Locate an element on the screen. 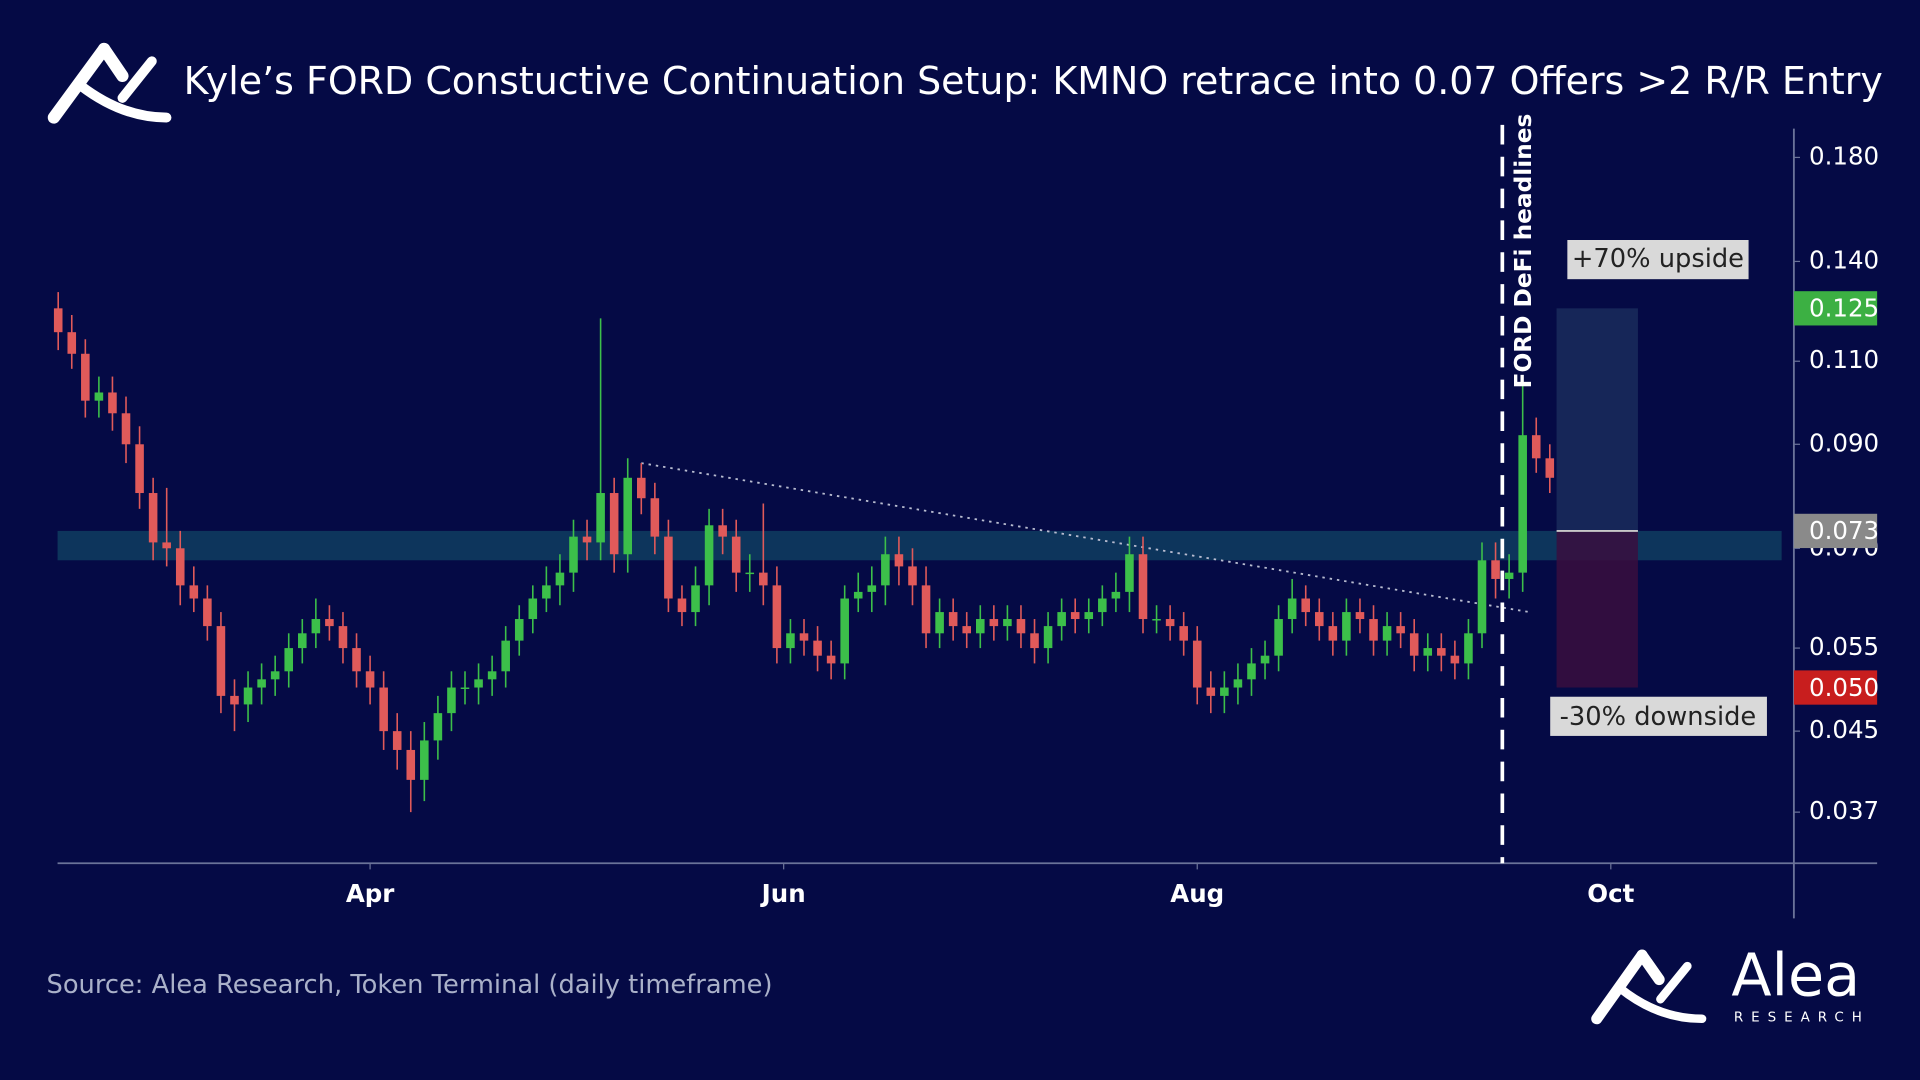  upside-box is located at coordinates (1658, 260).